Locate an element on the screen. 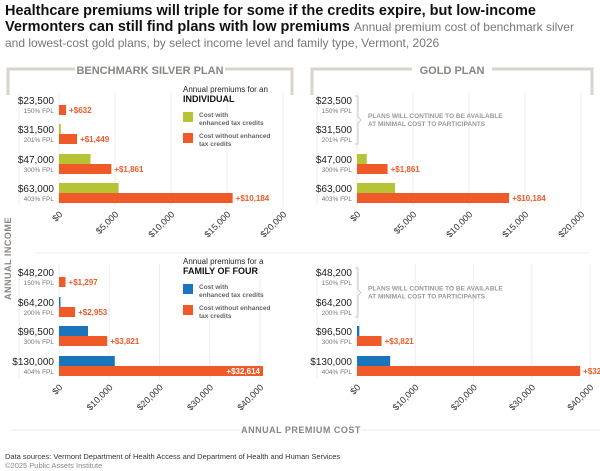 This screenshot has height=471, width=600. x-axis-label: ANNUAL PREMIUM COST is located at coordinates (301, 430).